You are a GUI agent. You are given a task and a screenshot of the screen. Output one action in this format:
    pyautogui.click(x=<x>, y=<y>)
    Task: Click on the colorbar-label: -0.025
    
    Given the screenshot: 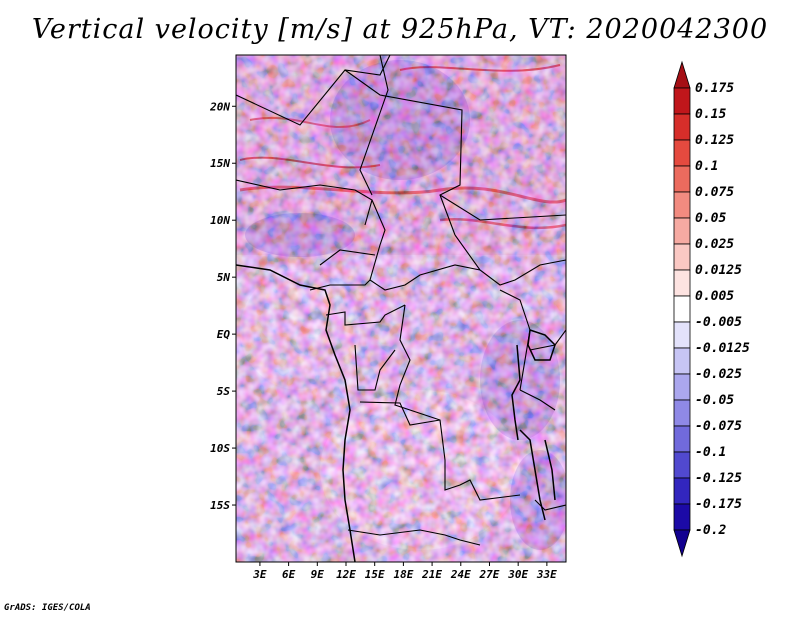 What is the action you would take?
    pyautogui.click(x=718, y=374)
    